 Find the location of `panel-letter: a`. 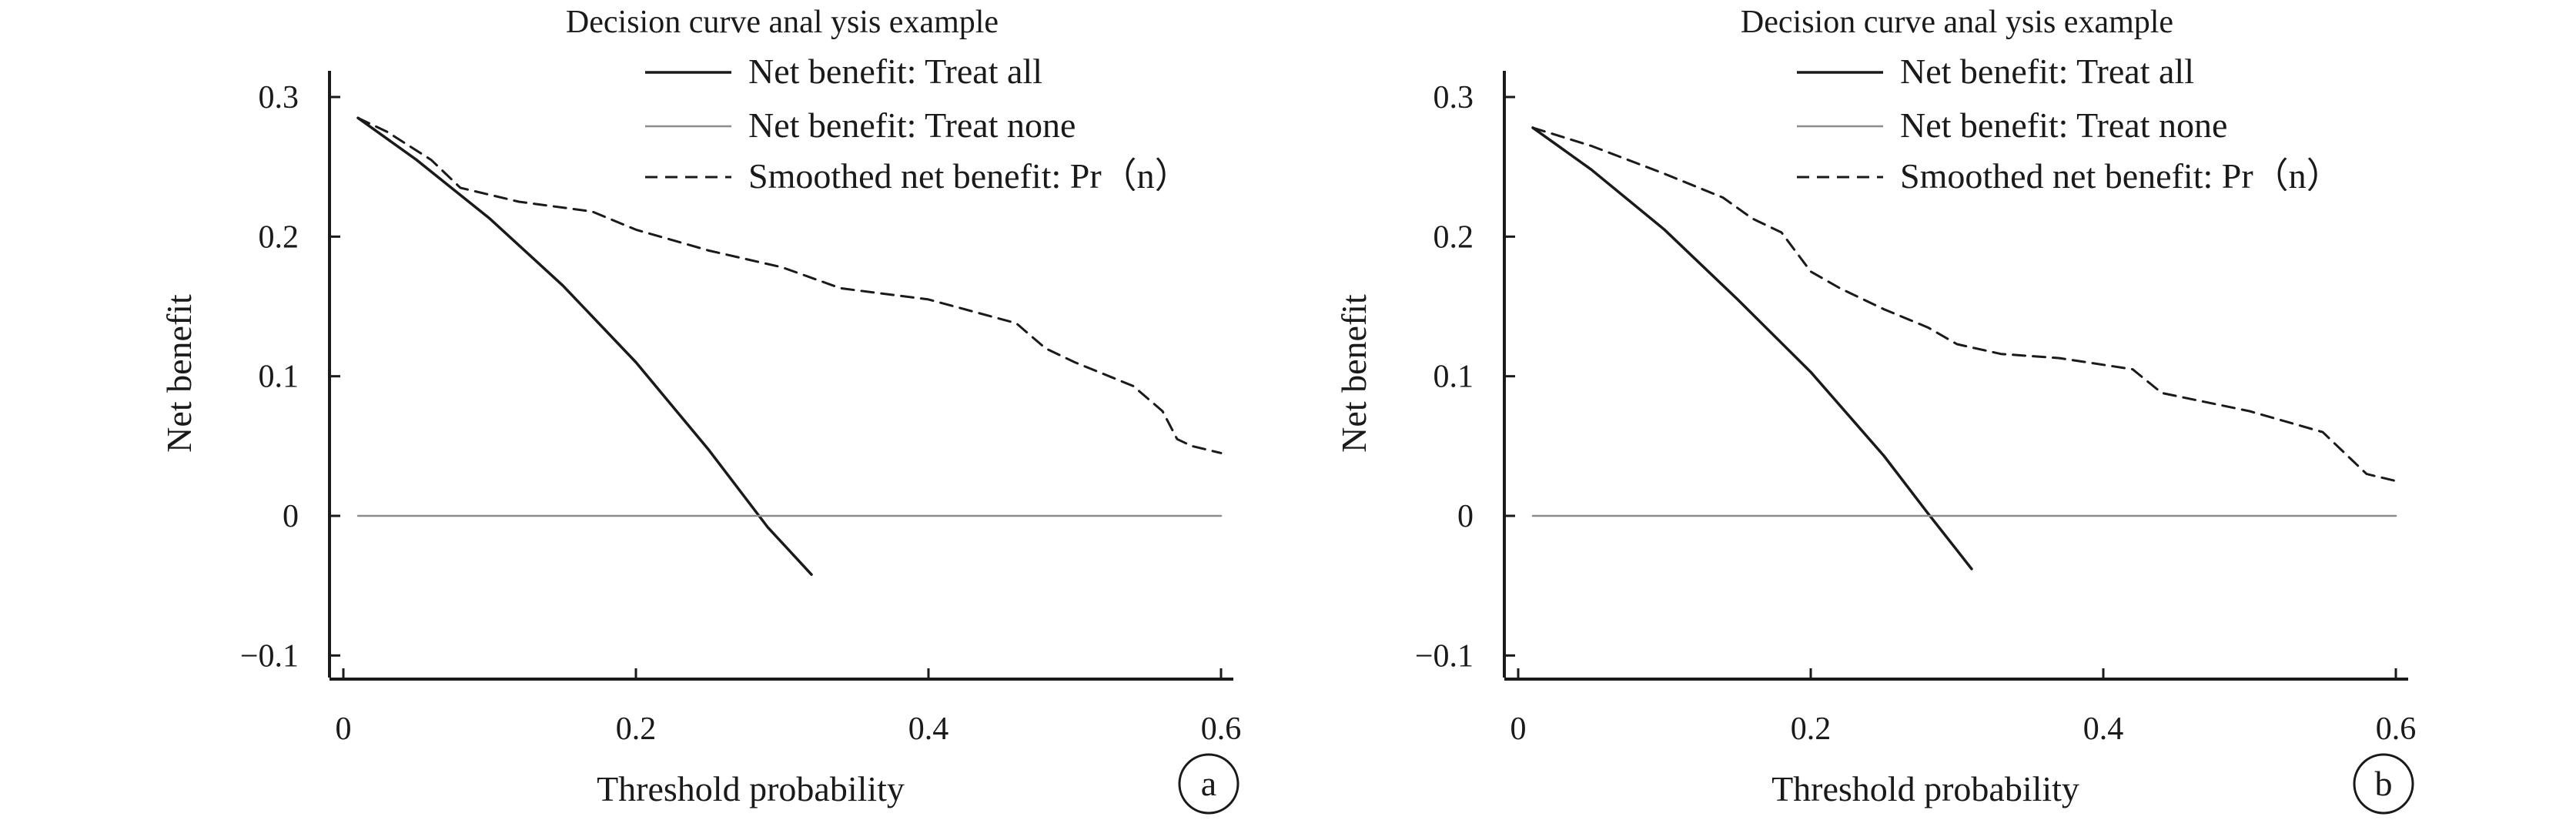

panel-letter: a is located at coordinates (1209, 783).